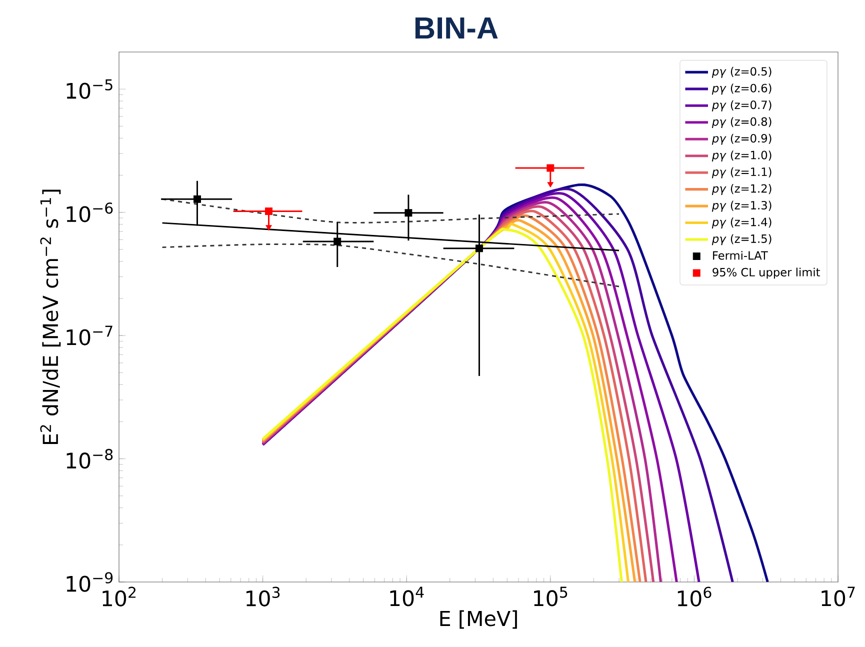 The width and height of the screenshot is (865, 647). Describe the element at coordinates (551, 596) in the screenshot. I see `x-tick-label: 10$^{5}$` at that location.